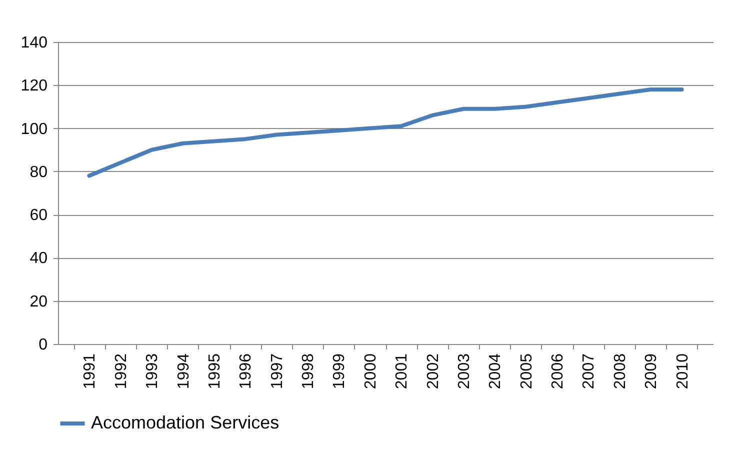 Image resolution: width=741 pixels, height=449 pixels. I want to click on y-tick-label: 100, so click(34, 129).